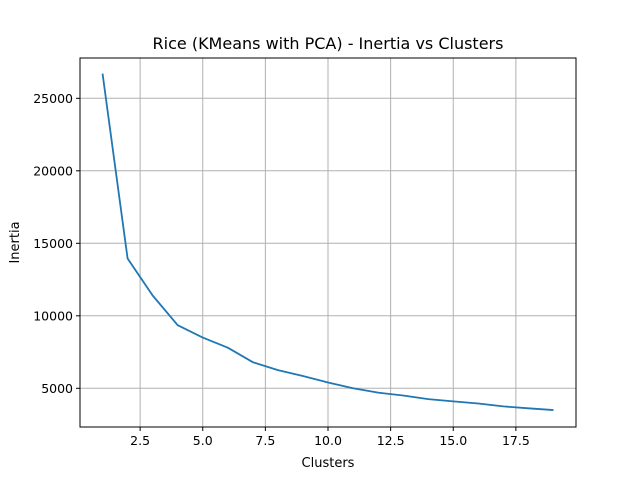  What do you see at coordinates (516, 440) in the screenshot?
I see `x-tick-label: 17.5` at bounding box center [516, 440].